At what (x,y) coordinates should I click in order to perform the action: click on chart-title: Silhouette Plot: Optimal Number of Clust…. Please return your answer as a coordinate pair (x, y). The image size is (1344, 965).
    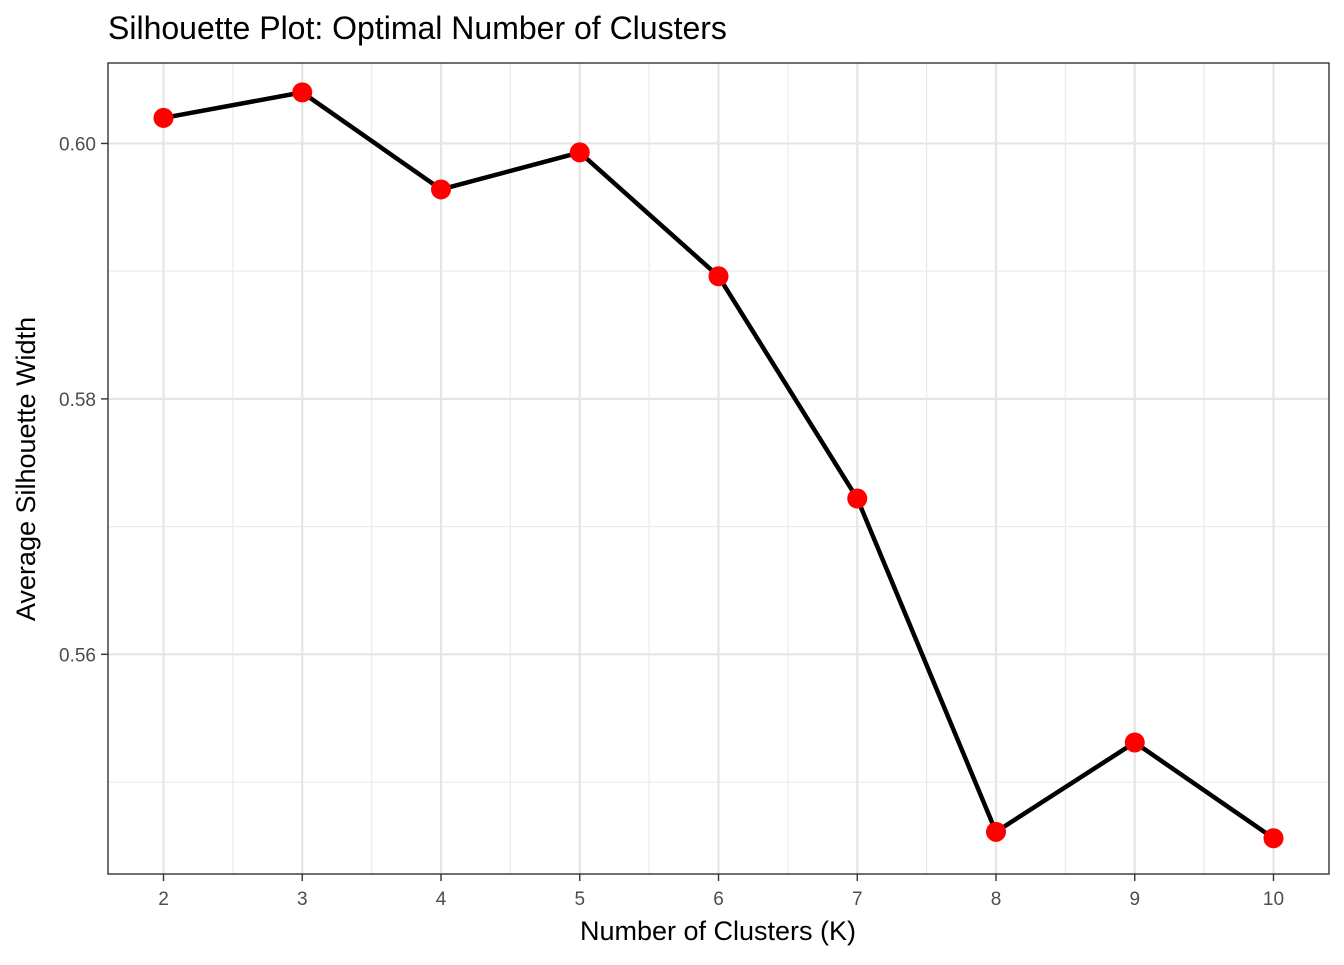
    Looking at the image, I should click on (417, 28).